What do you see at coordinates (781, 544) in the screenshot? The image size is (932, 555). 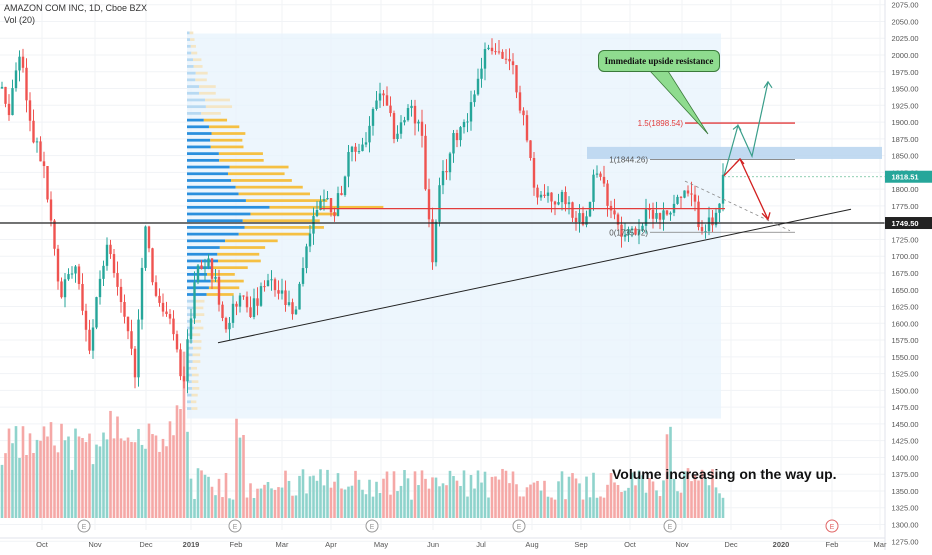 I see `time-tick-label: 2020` at bounding box center [781, 544].